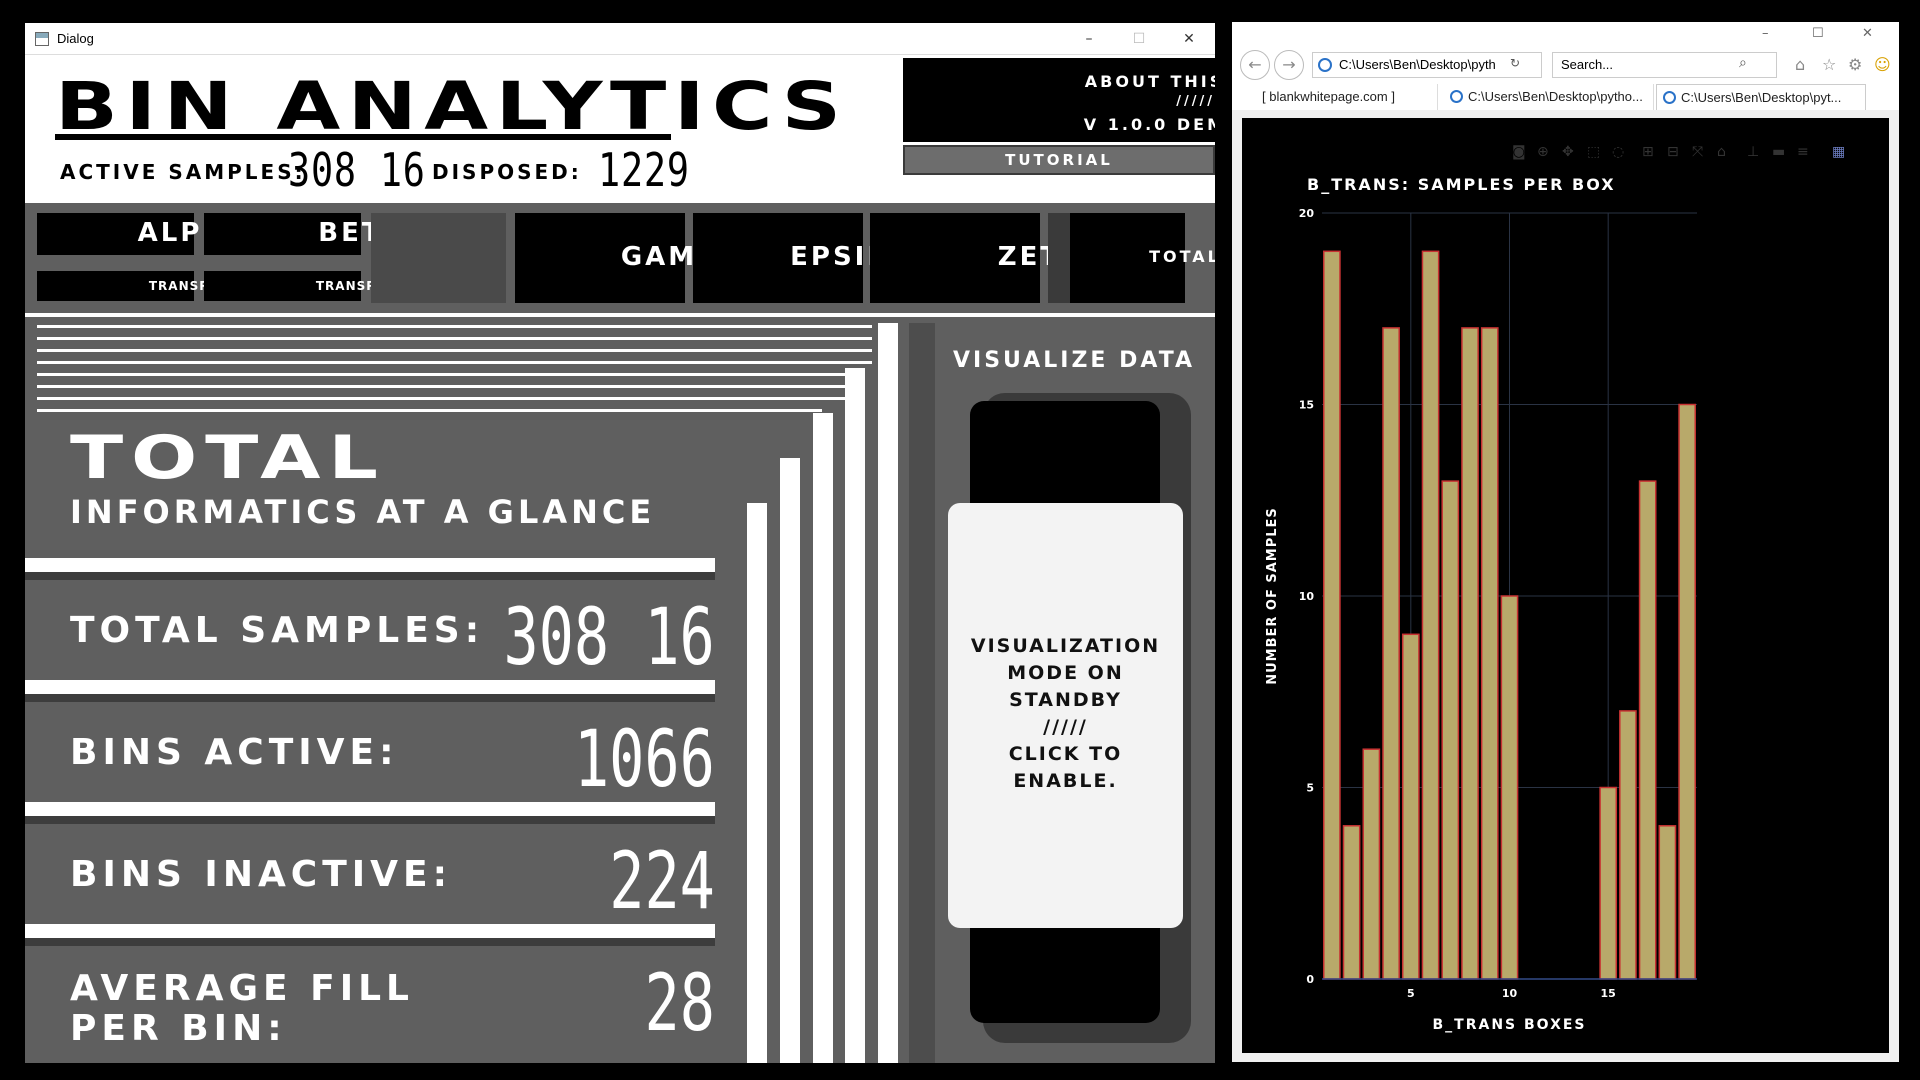  I want to click on divider-line, so click(620, 315).